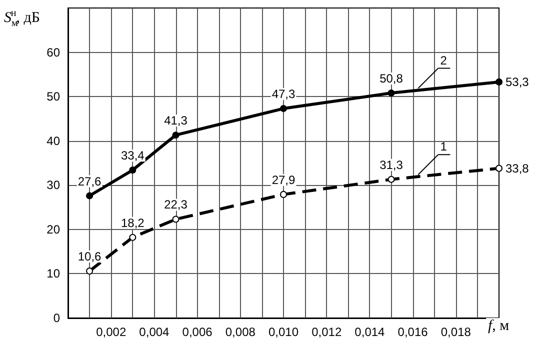  What do you see at coordinates (392, 165) in the screenshot?
I see `data-label: 31,3` at bounding box center [392, 165].